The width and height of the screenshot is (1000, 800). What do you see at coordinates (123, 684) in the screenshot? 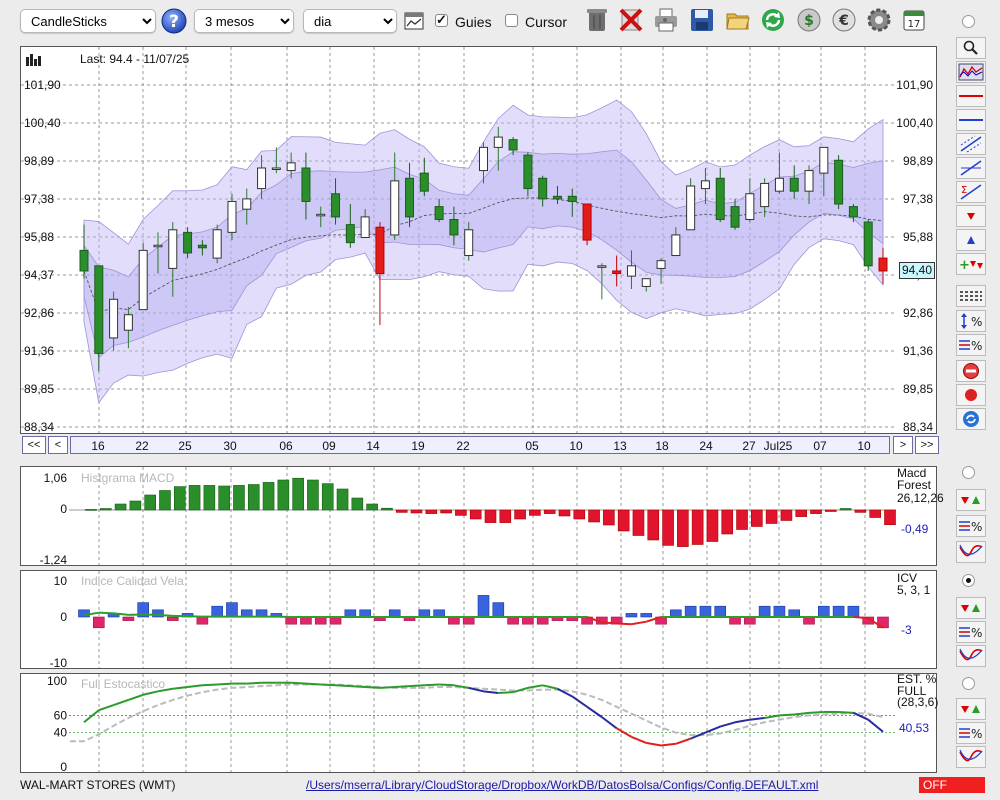
I see `stoch-title: Full Estocastico` at bounding box center [123, 684].